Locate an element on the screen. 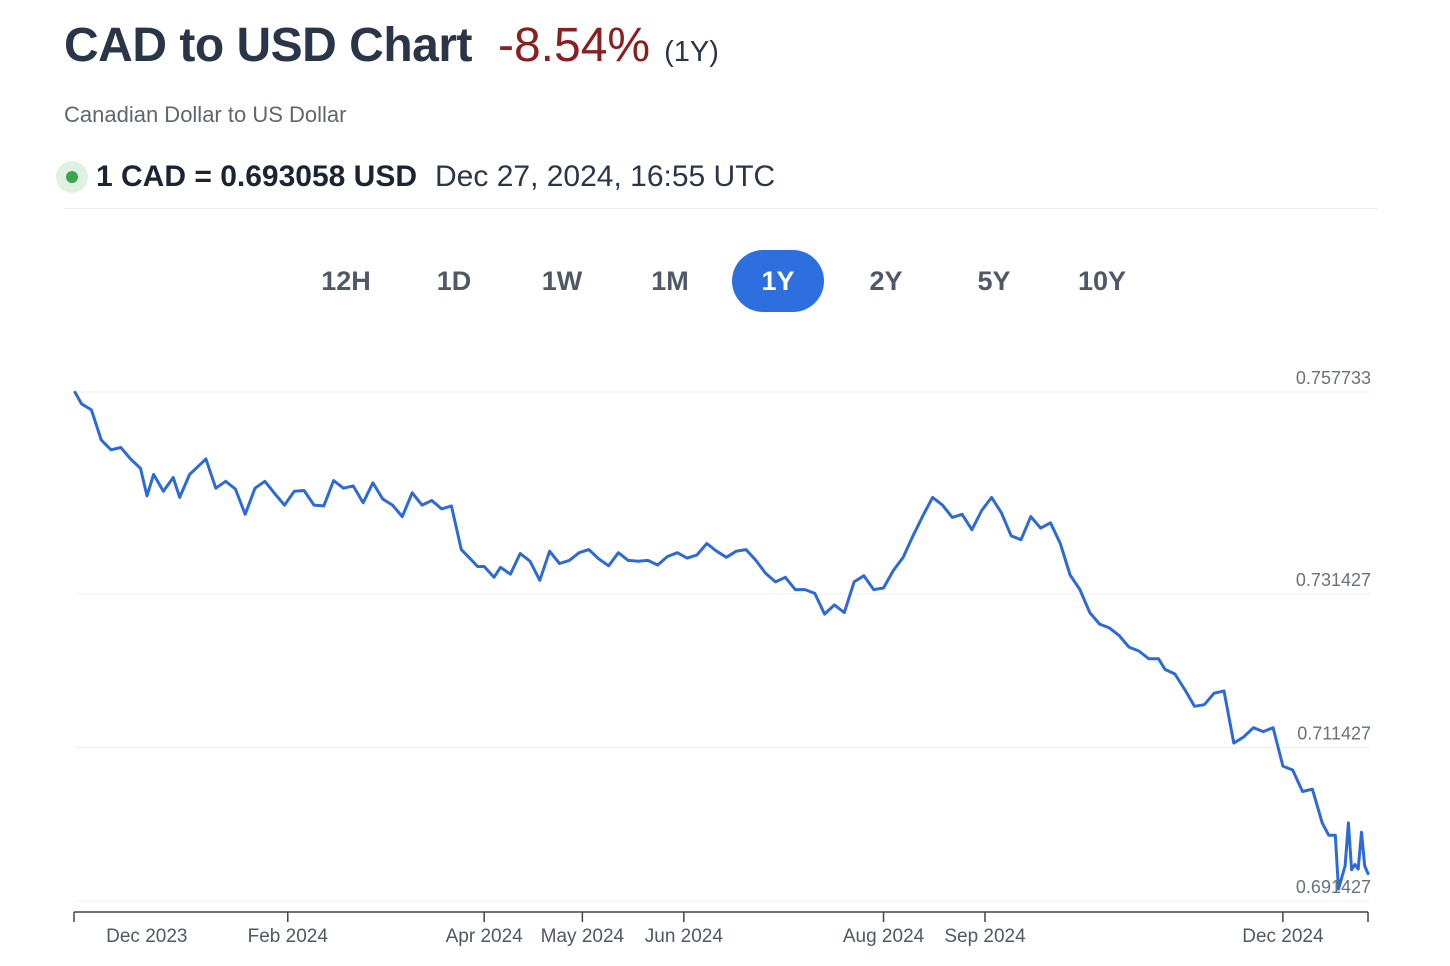 This screenshot has width=1450, height=966. page-title: CAD to USD Chart is located at coordinates (268, 45).